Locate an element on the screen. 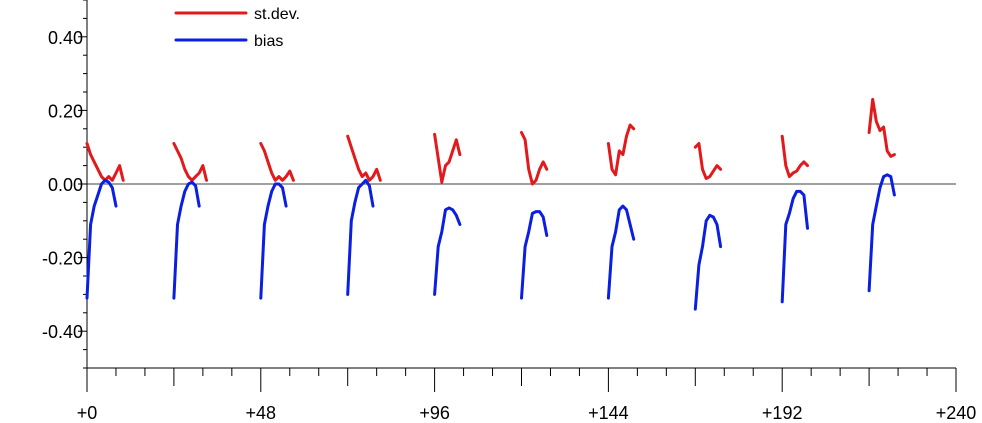 The width and height of the screenshot is (982, 423). y-tick-label: -0.20 is located at coordinates (62, 259).